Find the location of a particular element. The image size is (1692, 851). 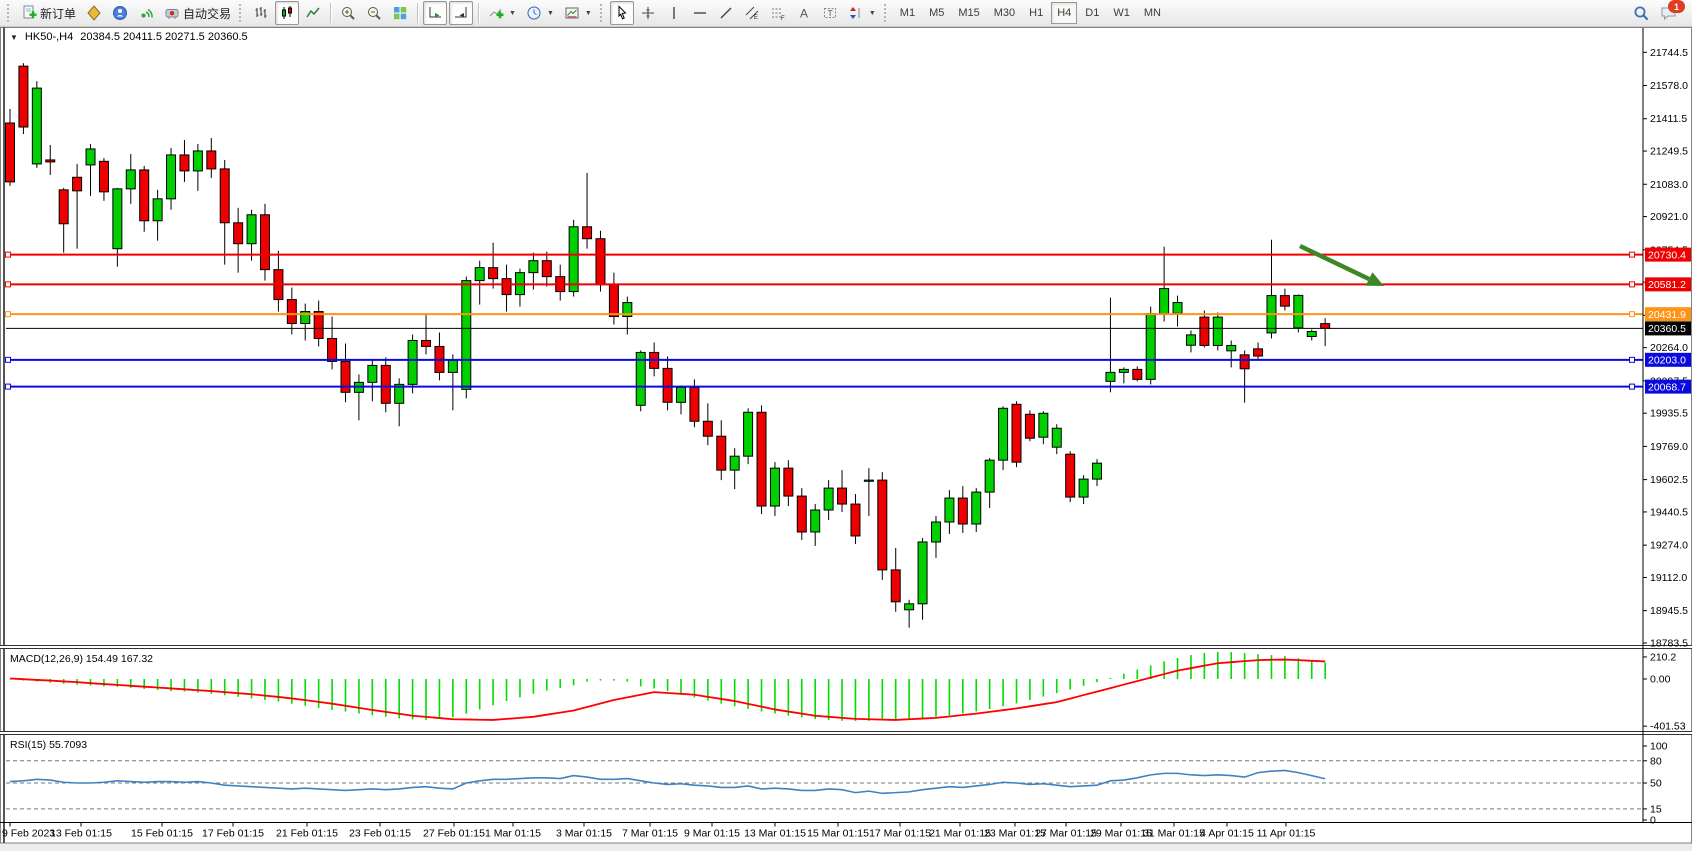

zoom-in-button is located at coordinates (348, 13).